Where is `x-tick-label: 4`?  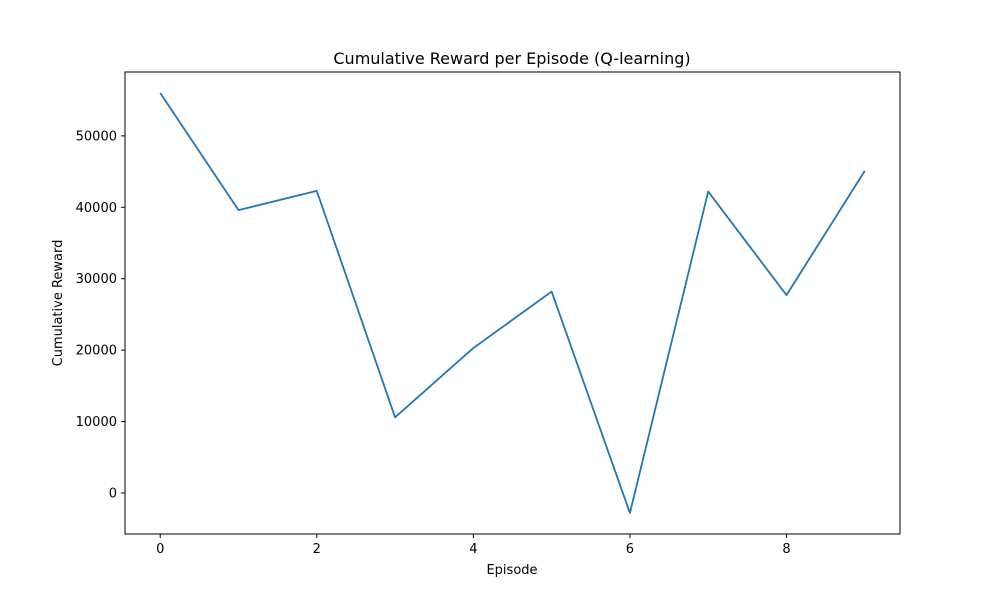 x-tick-label: 4 is located at coordinates (473, 549).